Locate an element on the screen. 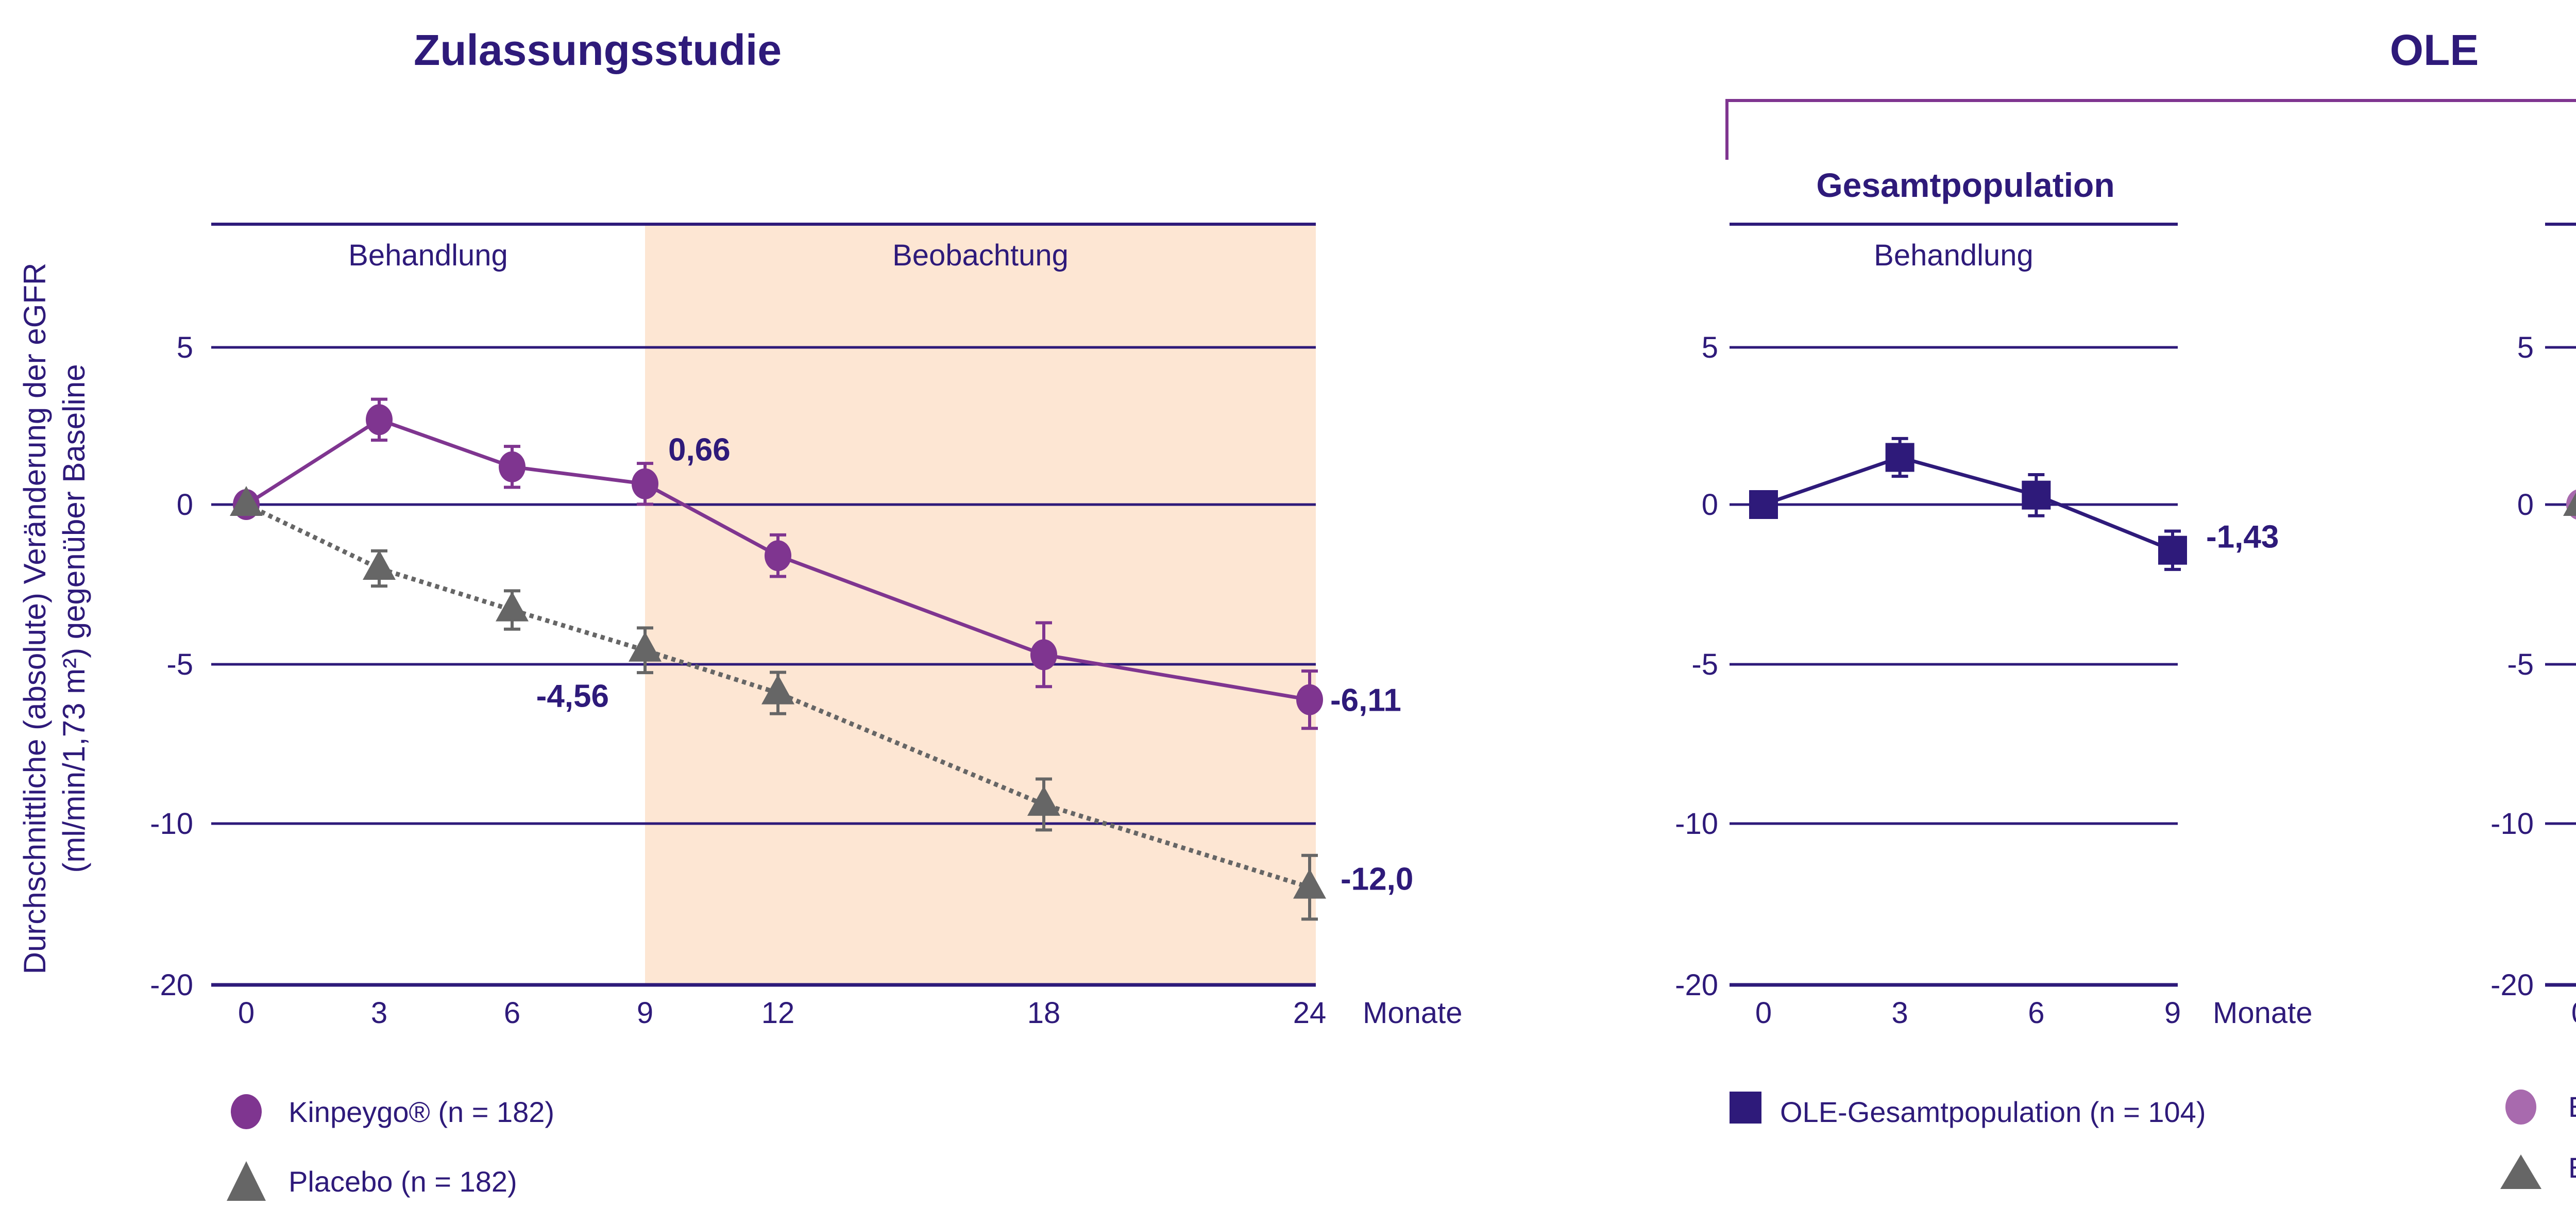 The height and width of the screenshot is (1223, 2576). x-tick-label: 18 is located at coordinates (1044, 1013).